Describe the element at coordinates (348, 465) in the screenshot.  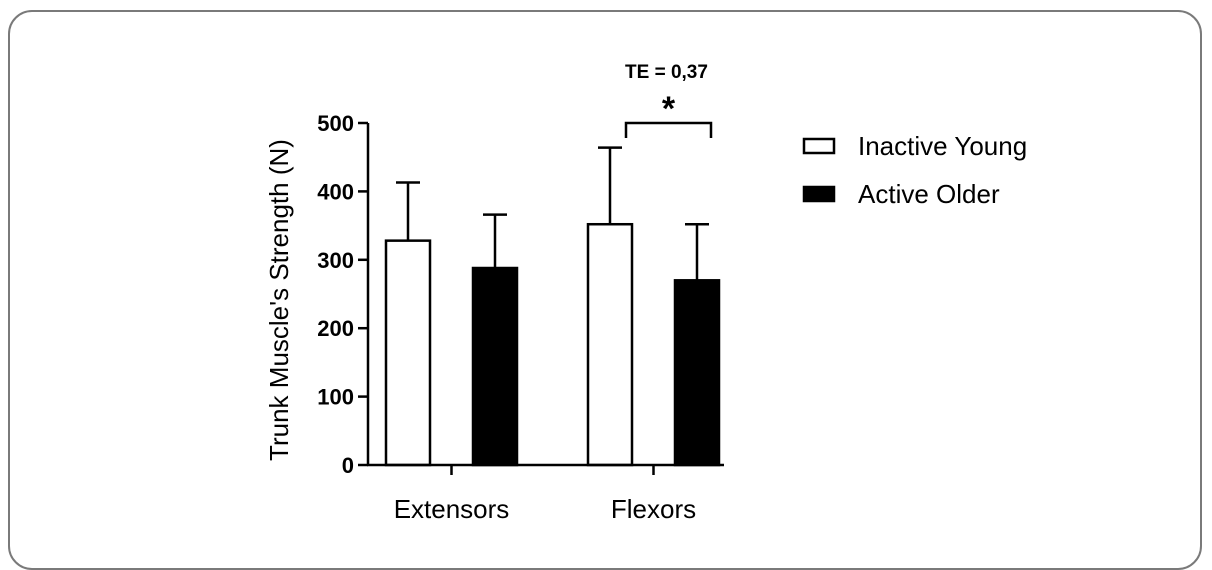
I see `y-tick-label: 0` at that location.